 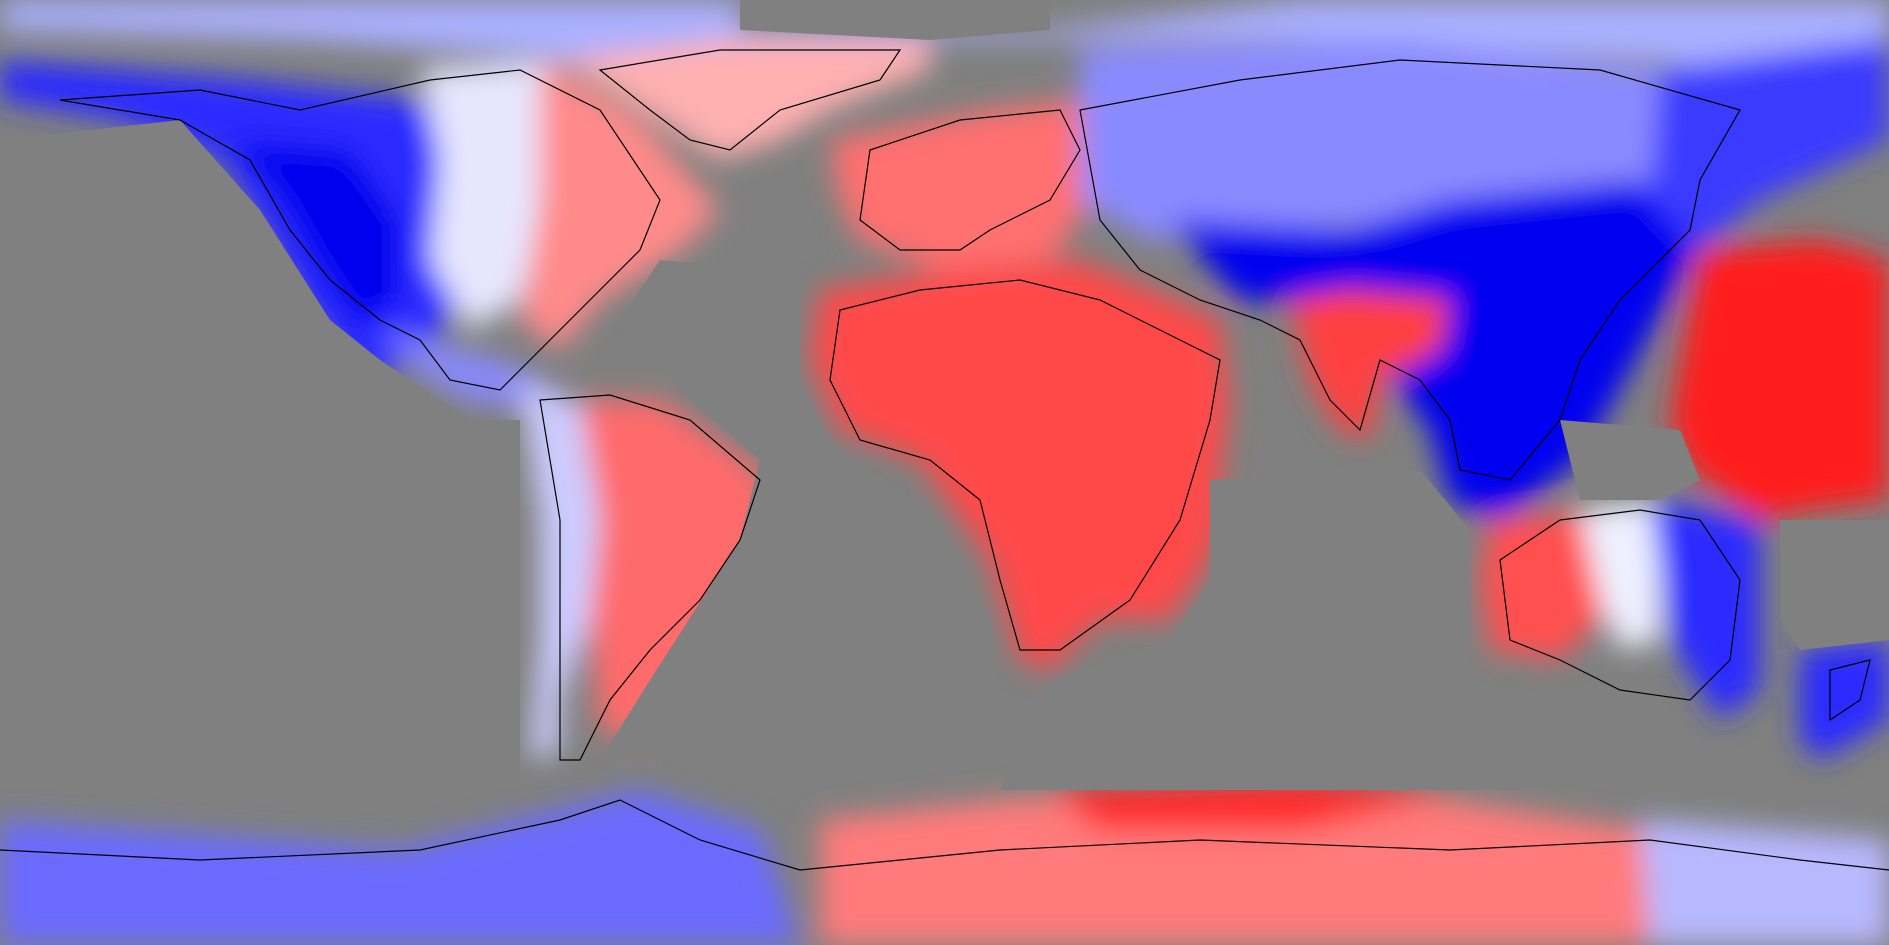 What do you see at coordinates (1250, 805) in the screenshot?
I see `antarctica-core-red` at bounding box center [1250, 805].